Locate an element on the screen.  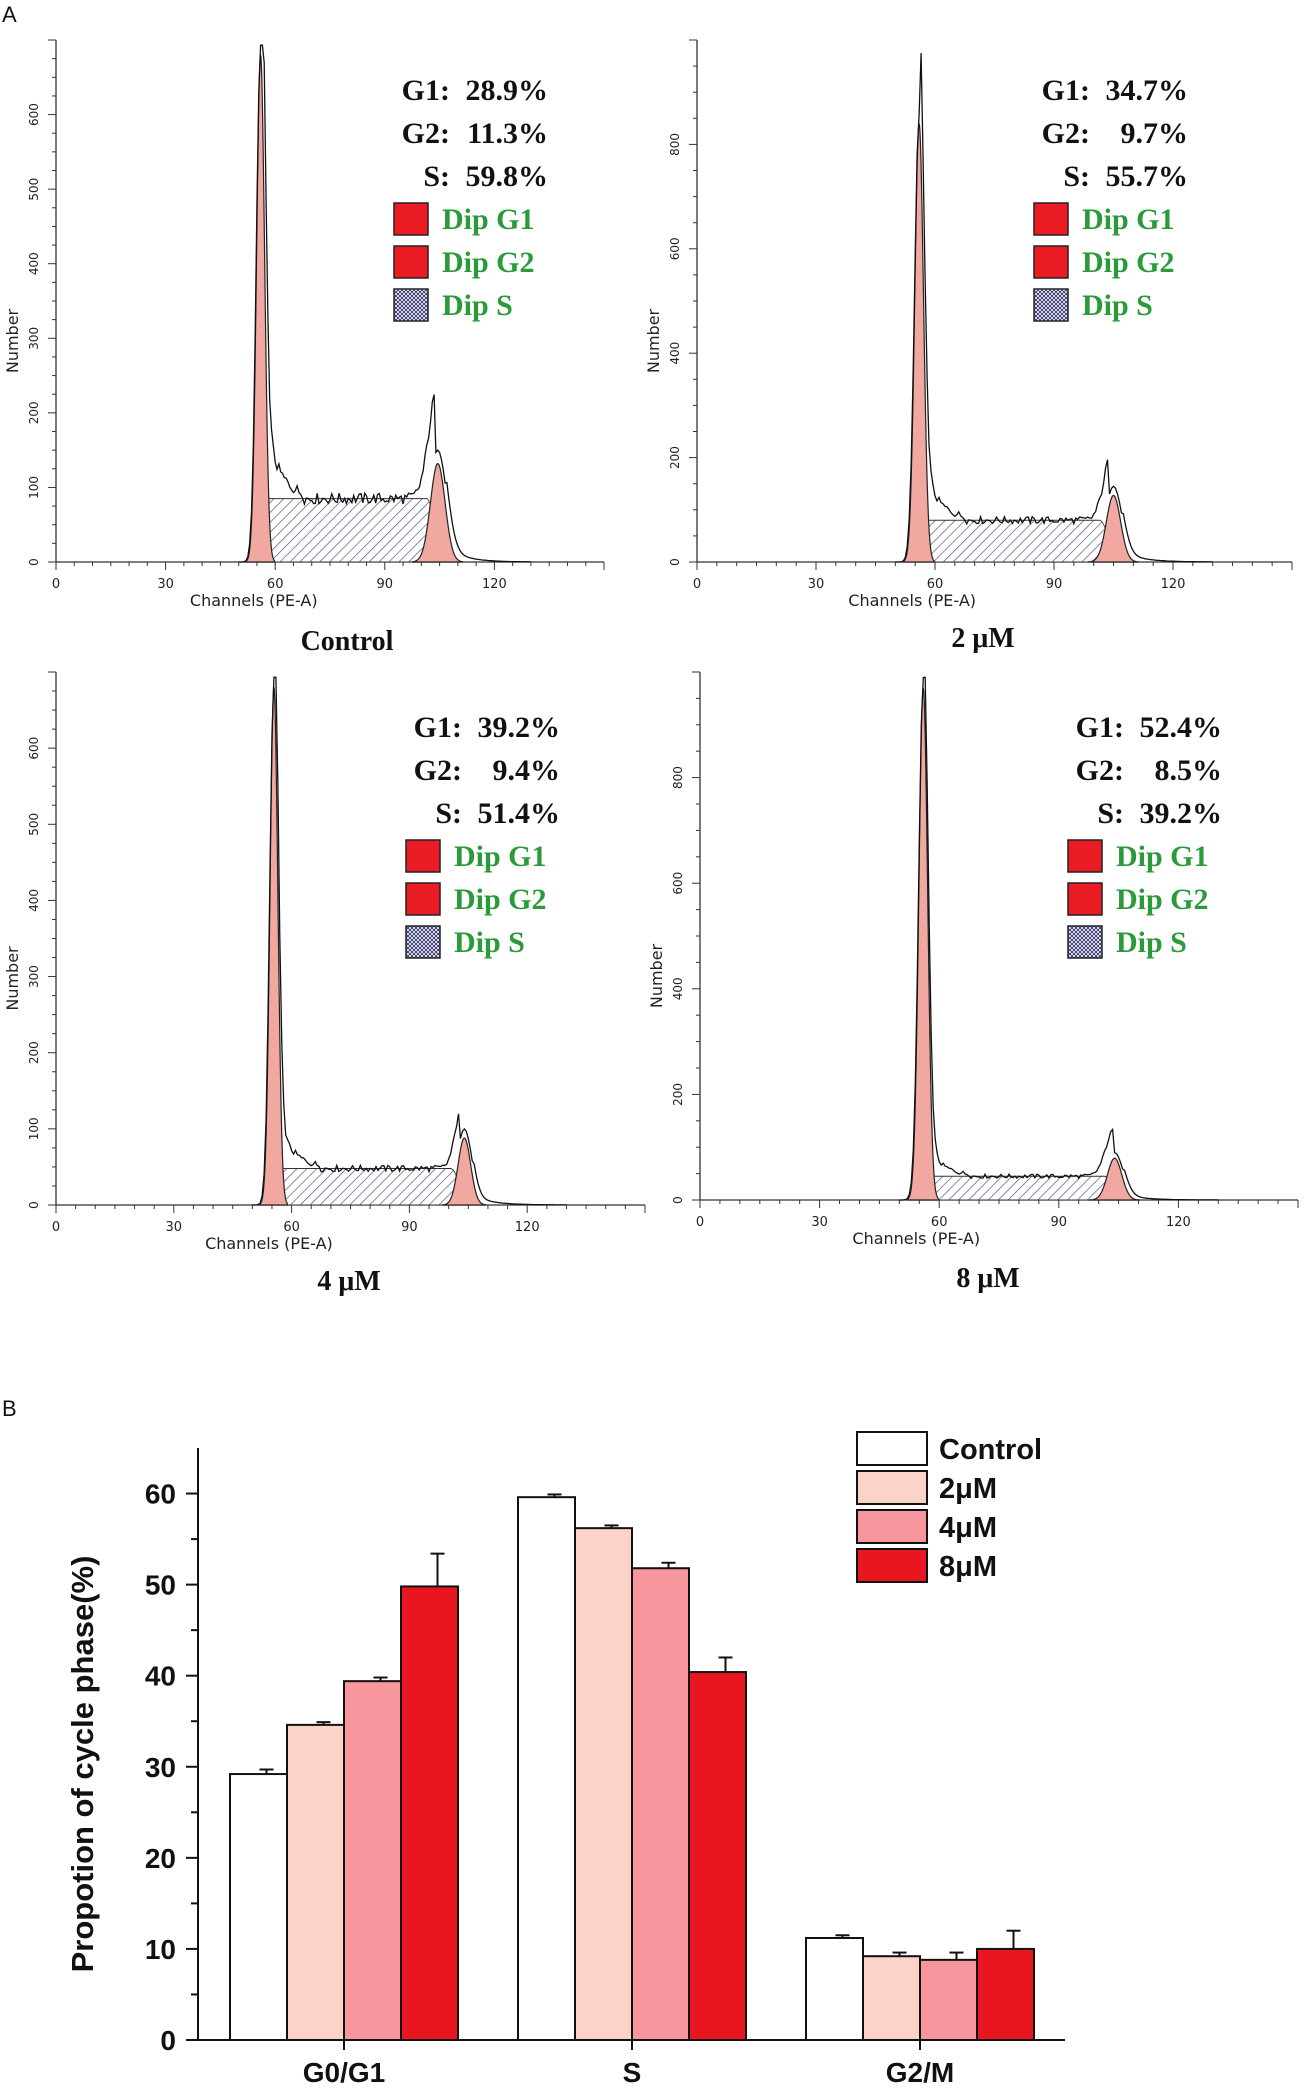
bar-4μm-g0g1 is located at coordinates (372, 1861).